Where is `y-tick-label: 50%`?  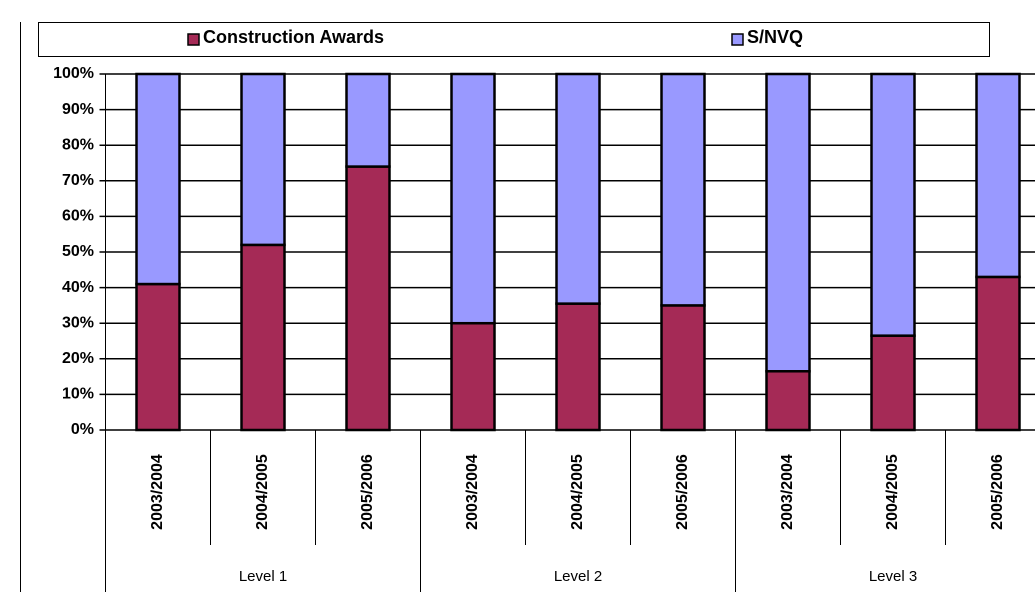
y-tick-label: 50% is located at coordinates (78, 251).